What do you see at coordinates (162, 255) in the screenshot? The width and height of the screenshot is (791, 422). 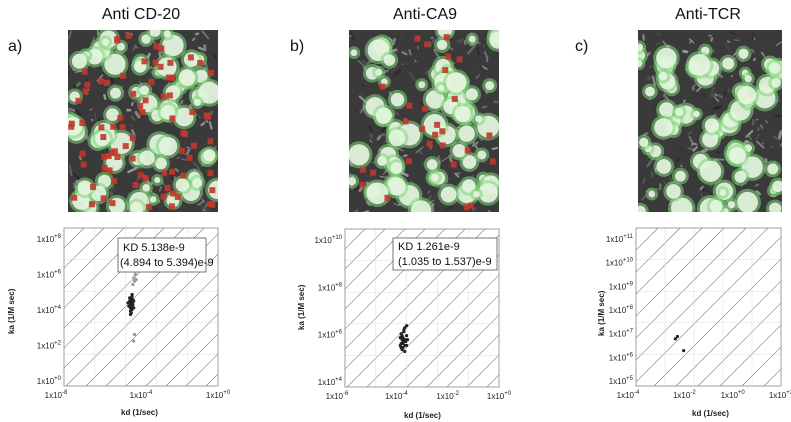 I see `kd-box-a` at bounding box center [162, 255].